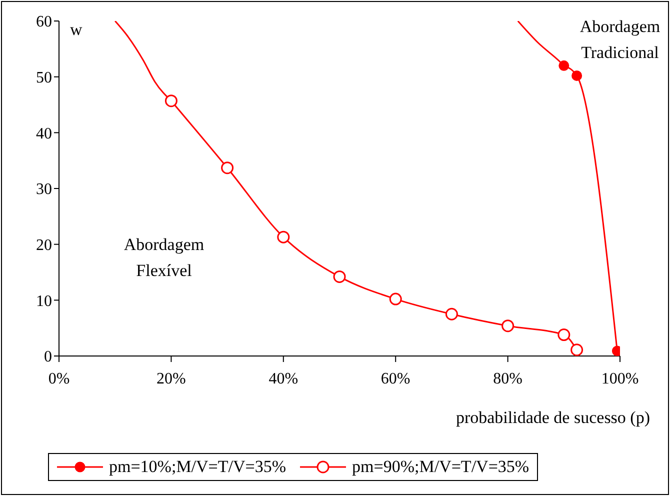  I want to click on legend-label: pm=10%;M/V=T/V=35%, so click(197, 467).